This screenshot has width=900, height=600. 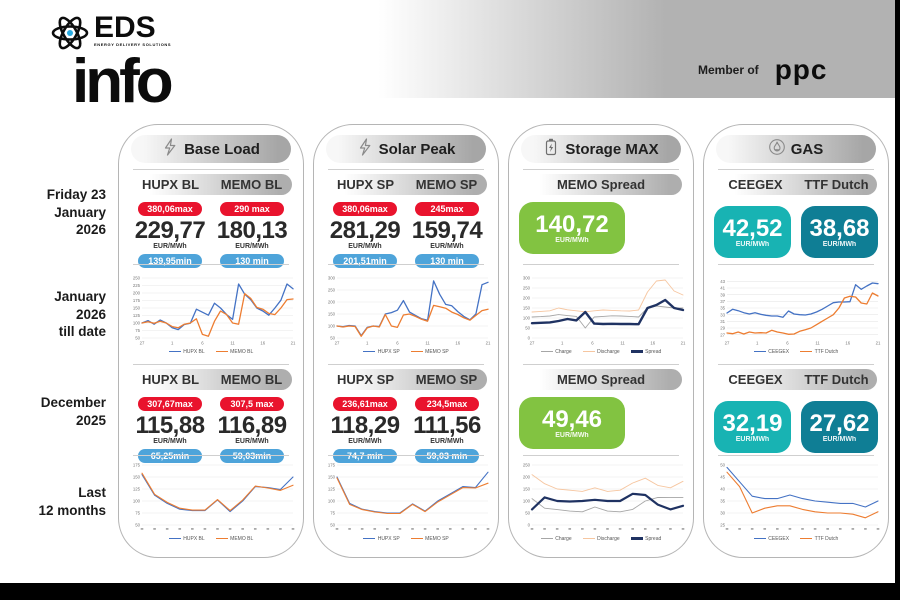 I want to click on gas-value: 27,62, so click(x=839, y=423).